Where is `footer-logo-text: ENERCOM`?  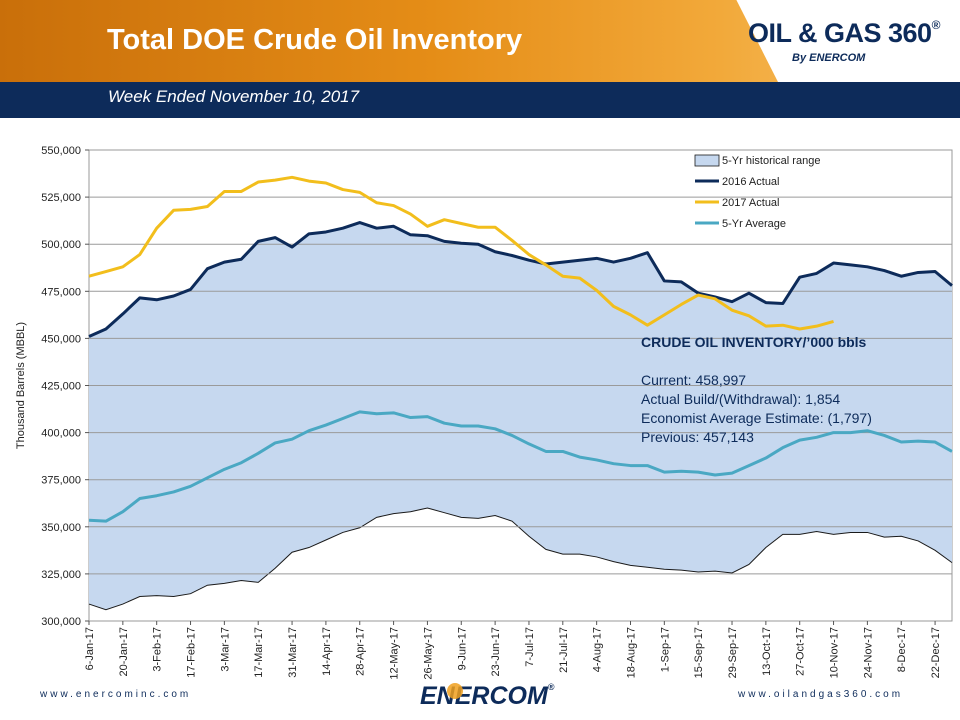
footer-logo-text: ENERCOM is located at coordinates (484, 696).